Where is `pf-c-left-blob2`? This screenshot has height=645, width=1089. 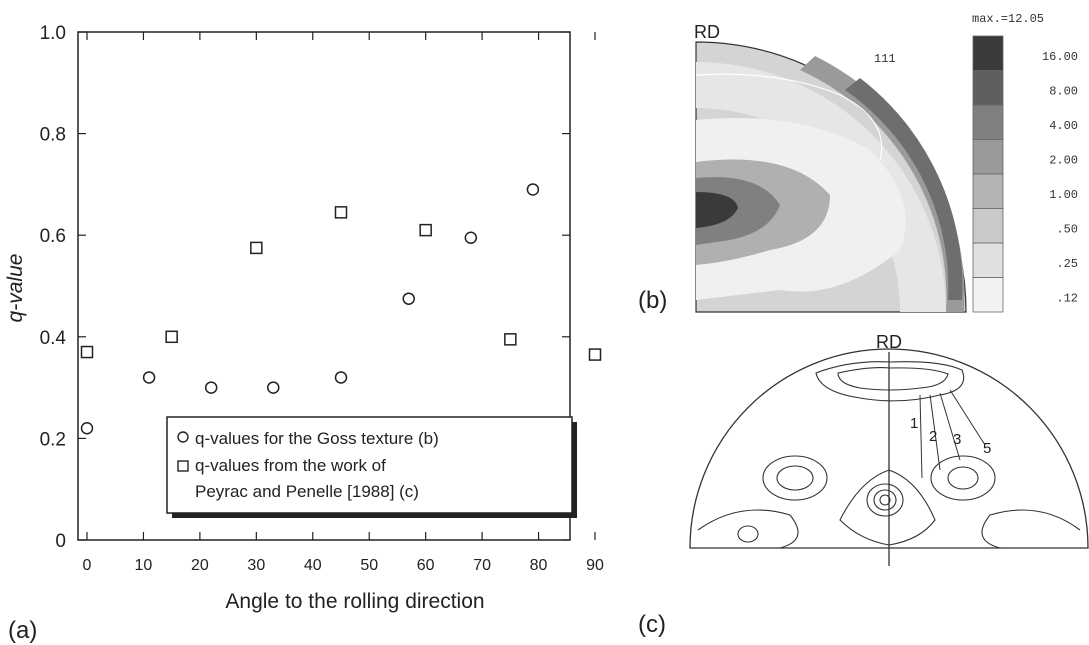
pf-c-left-blob2 is located at coordinates (795, 478).